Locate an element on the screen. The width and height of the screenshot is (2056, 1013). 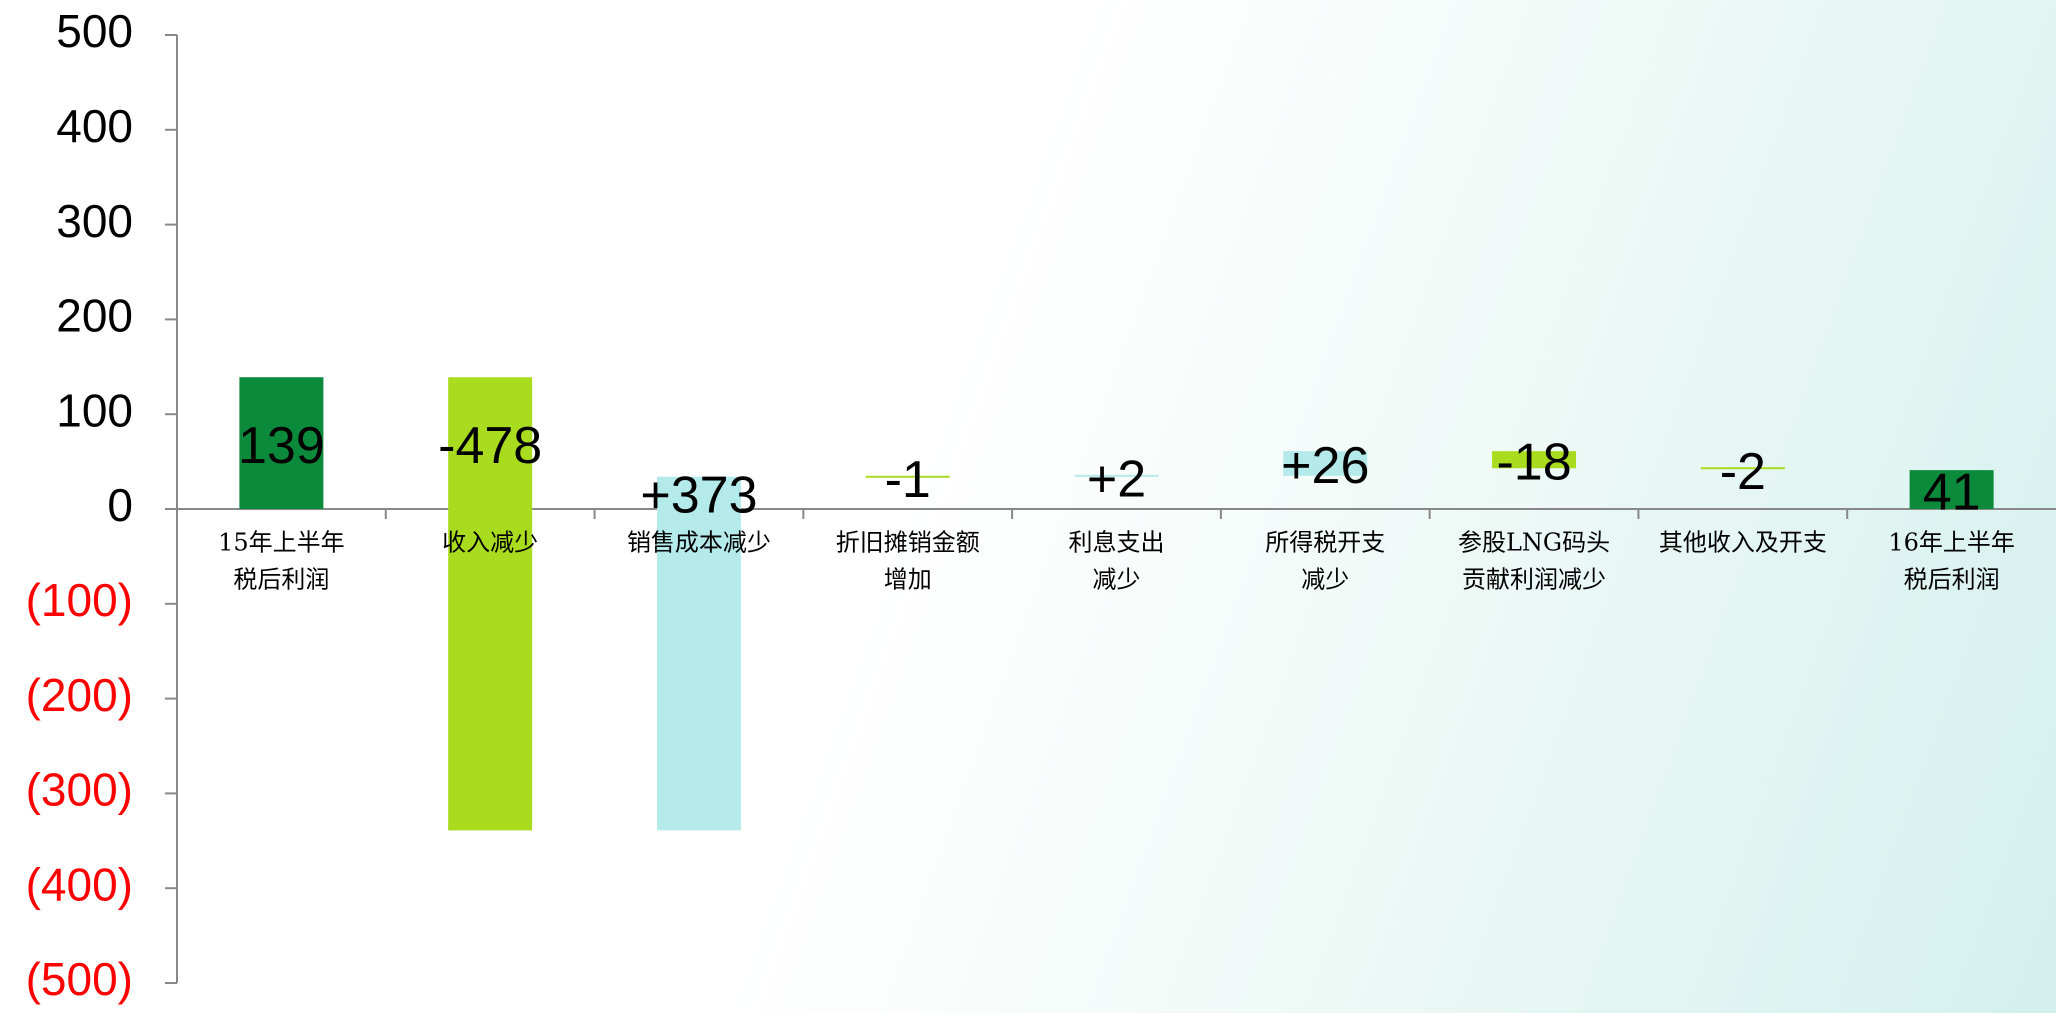
y-tick-label: (500) is located at coordinates (79, 979).